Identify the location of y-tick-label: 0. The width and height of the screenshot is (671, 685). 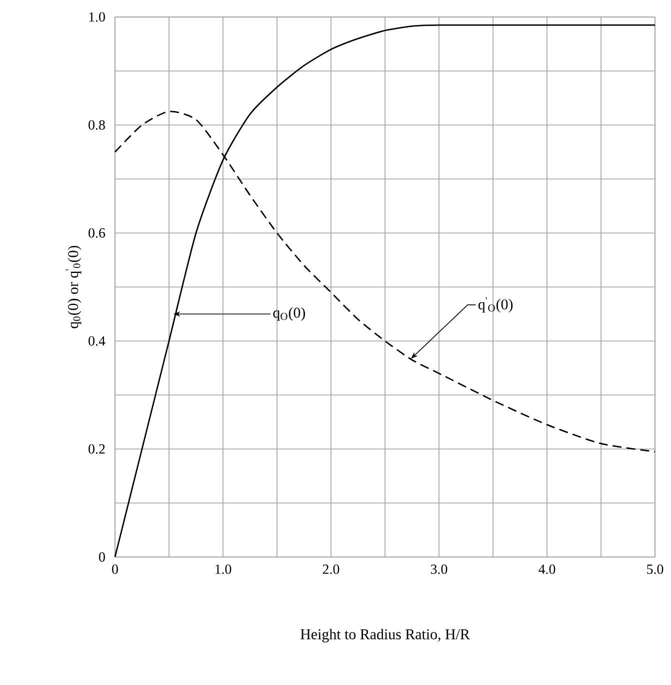
(102, 557).